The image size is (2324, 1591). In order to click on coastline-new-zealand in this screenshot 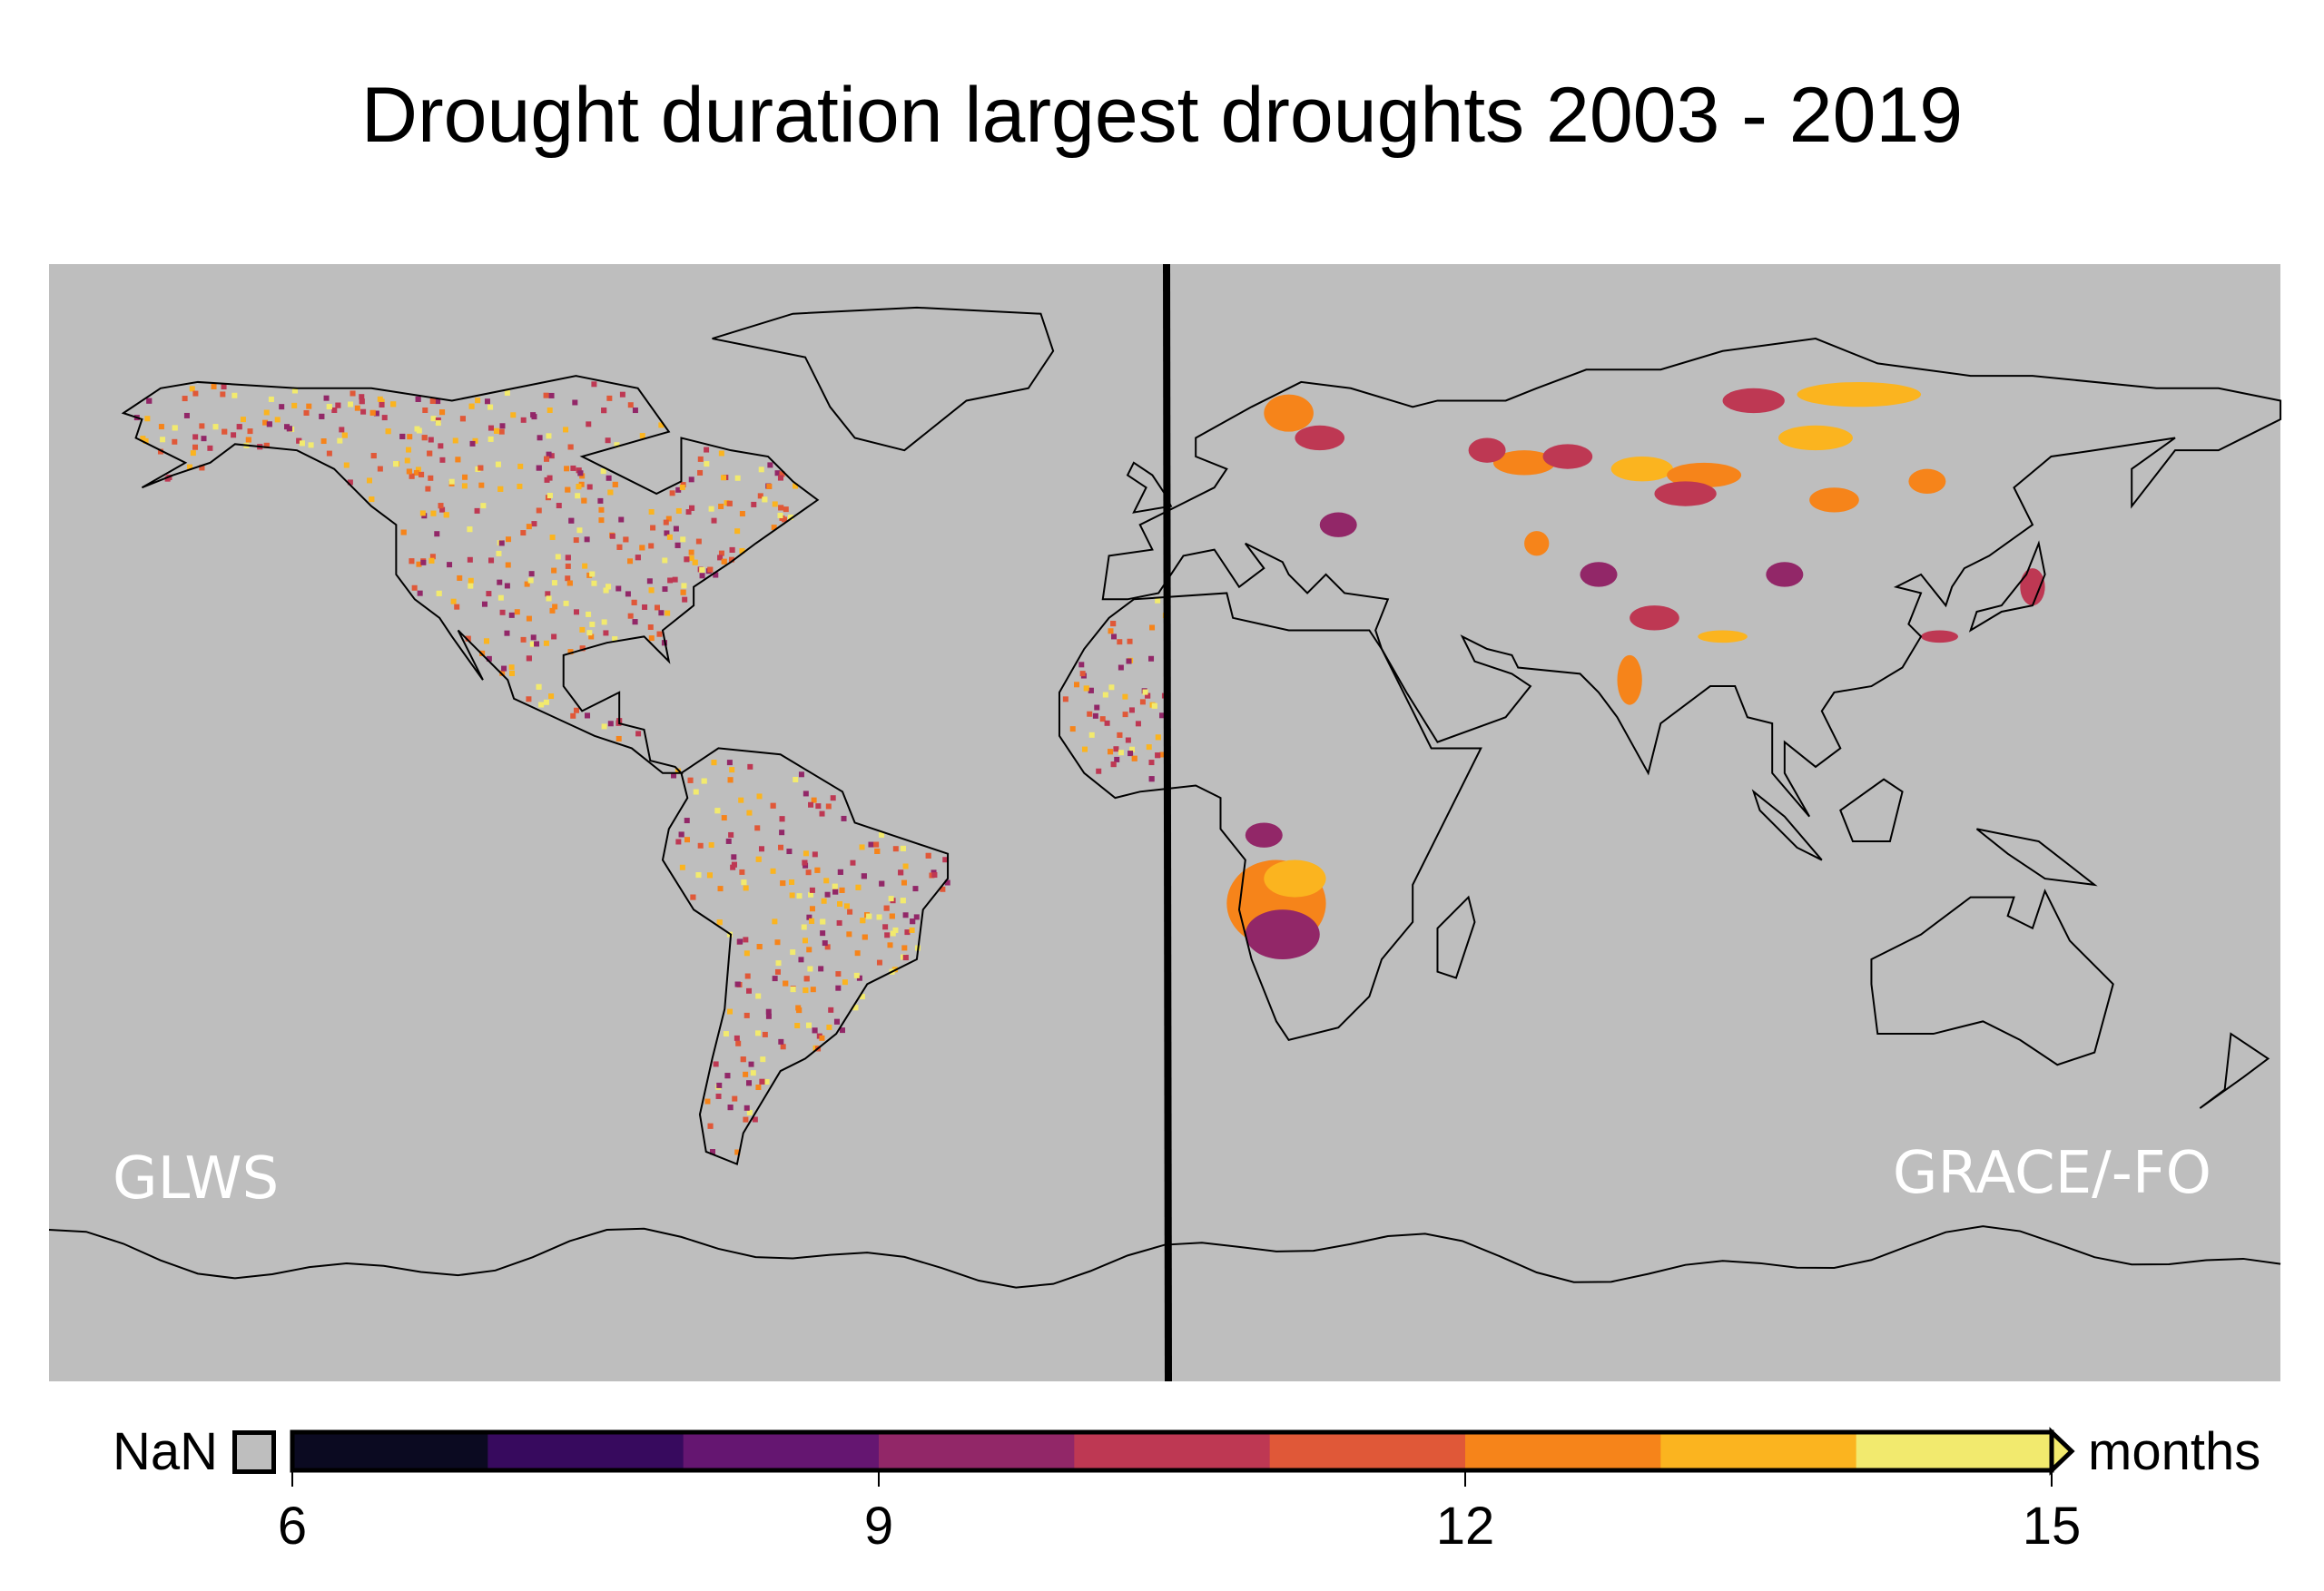, I will do `click(2234, 1071)`.